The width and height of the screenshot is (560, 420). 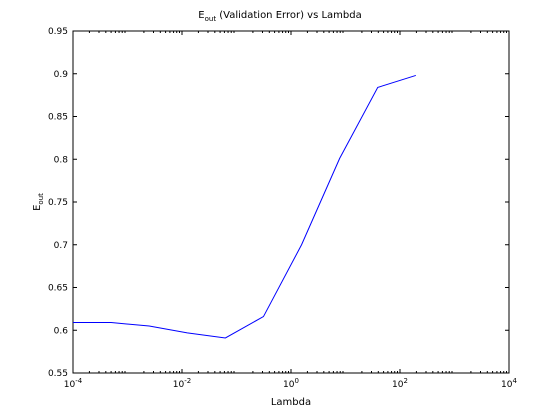 I want to click on x-axis-label: Lambda, so click(x=291, y=402).